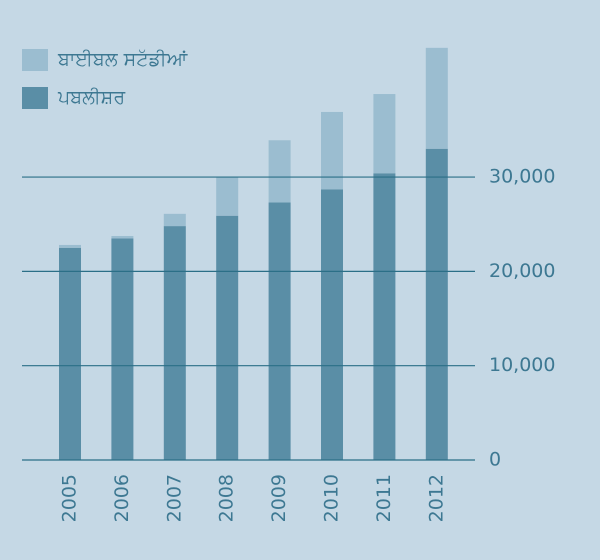  What do you see at coordinates (436, 498) in the screenshot?
I see `x-tick-label: 2012` at bounding box center [436, 498].